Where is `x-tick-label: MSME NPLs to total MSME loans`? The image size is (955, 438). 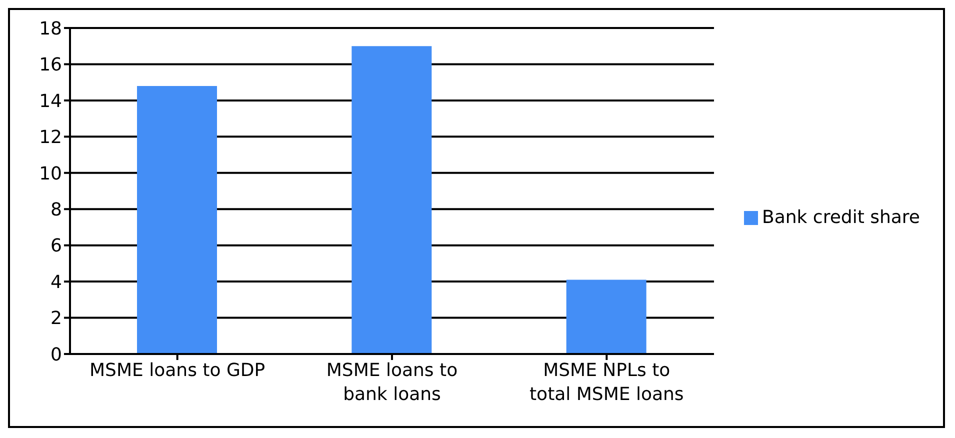 x-tick-label: MSME NPLs to total MSME loans is located at coordinates (607, 382).